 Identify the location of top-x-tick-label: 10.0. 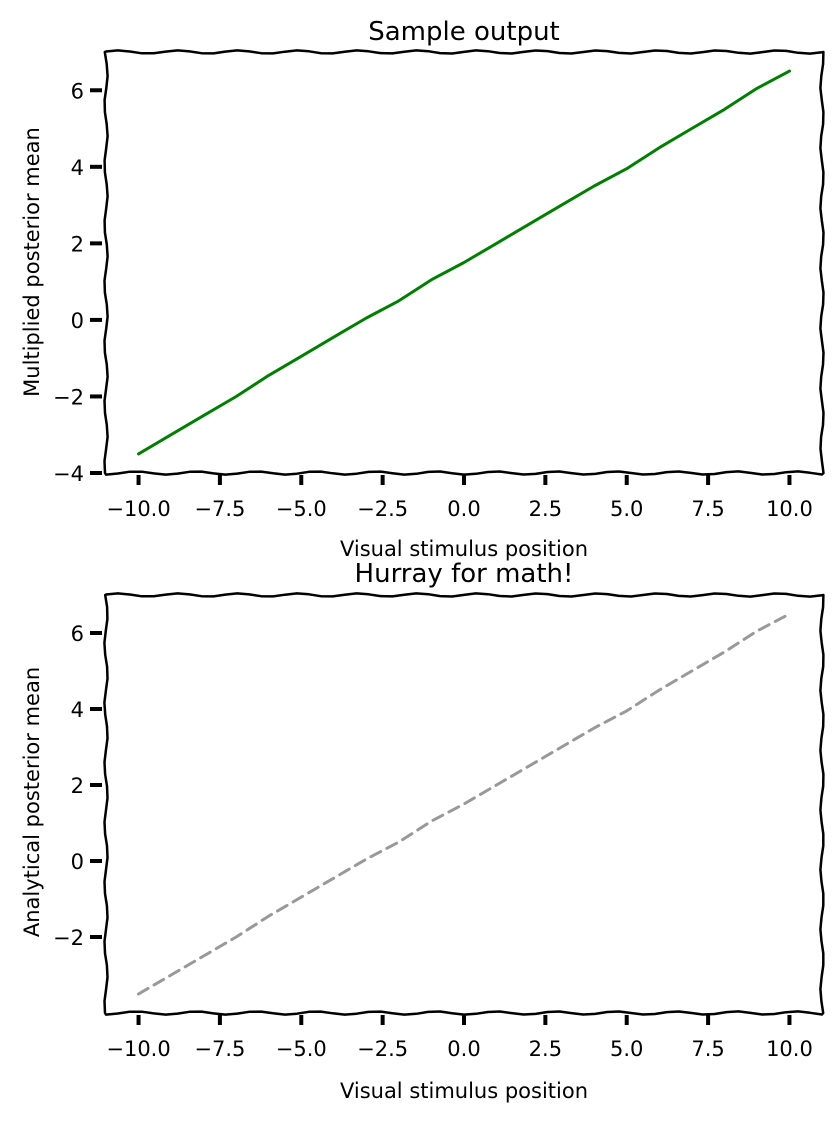
(789, 509).